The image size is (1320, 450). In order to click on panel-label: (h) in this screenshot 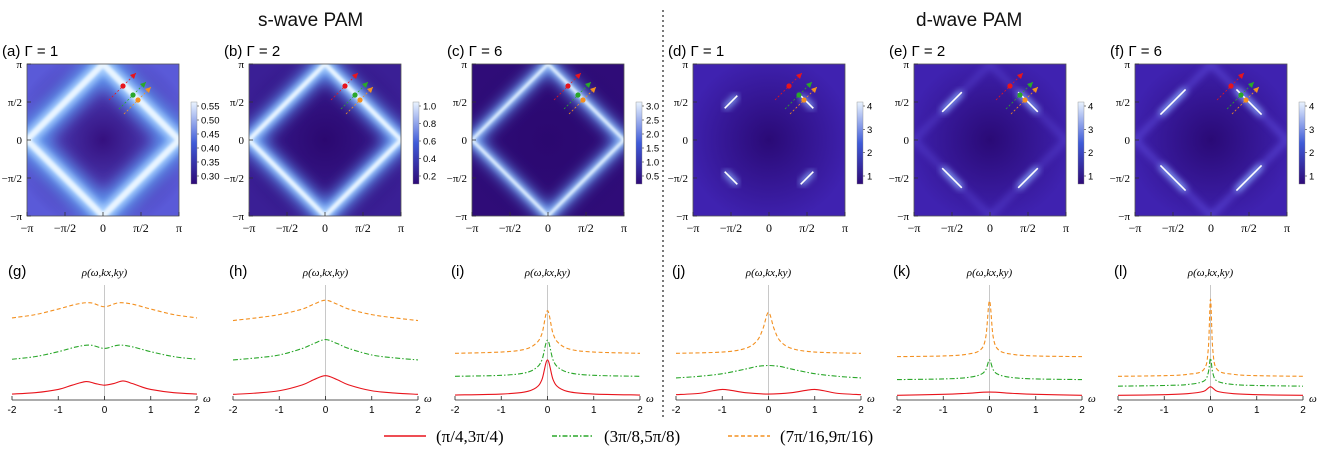, I will do `click(238, 271)`.